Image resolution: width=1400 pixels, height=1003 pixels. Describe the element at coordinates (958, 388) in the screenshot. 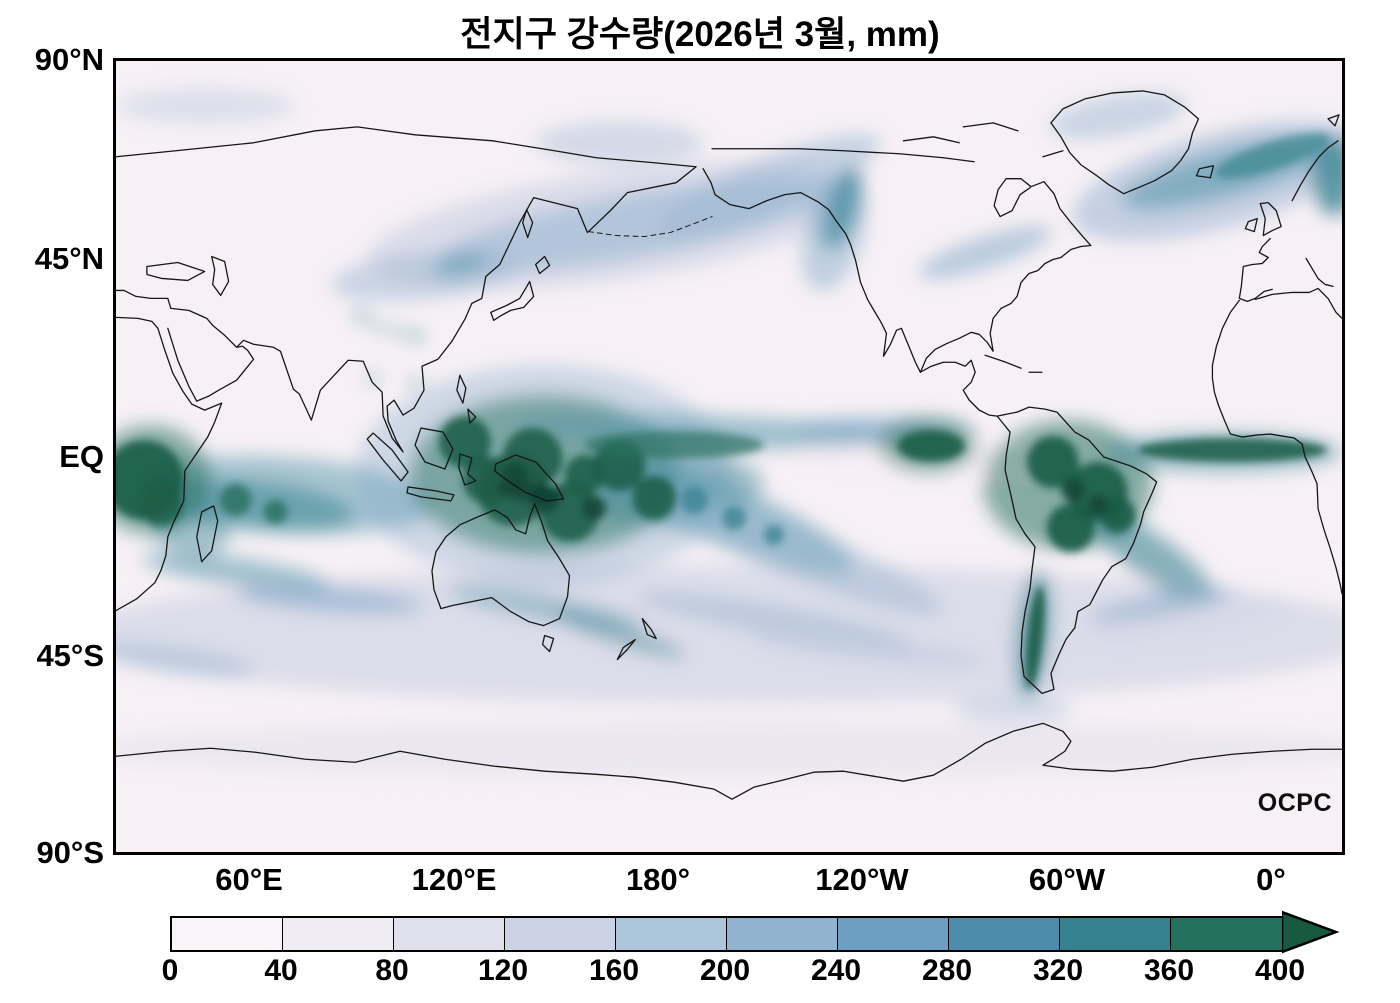

I see `coast-centralamerica` at that location.